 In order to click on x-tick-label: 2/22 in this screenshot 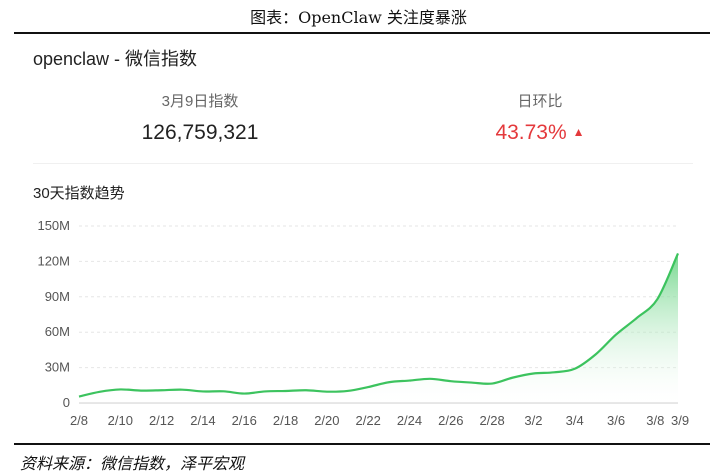, I will do `click(368, 420)`.